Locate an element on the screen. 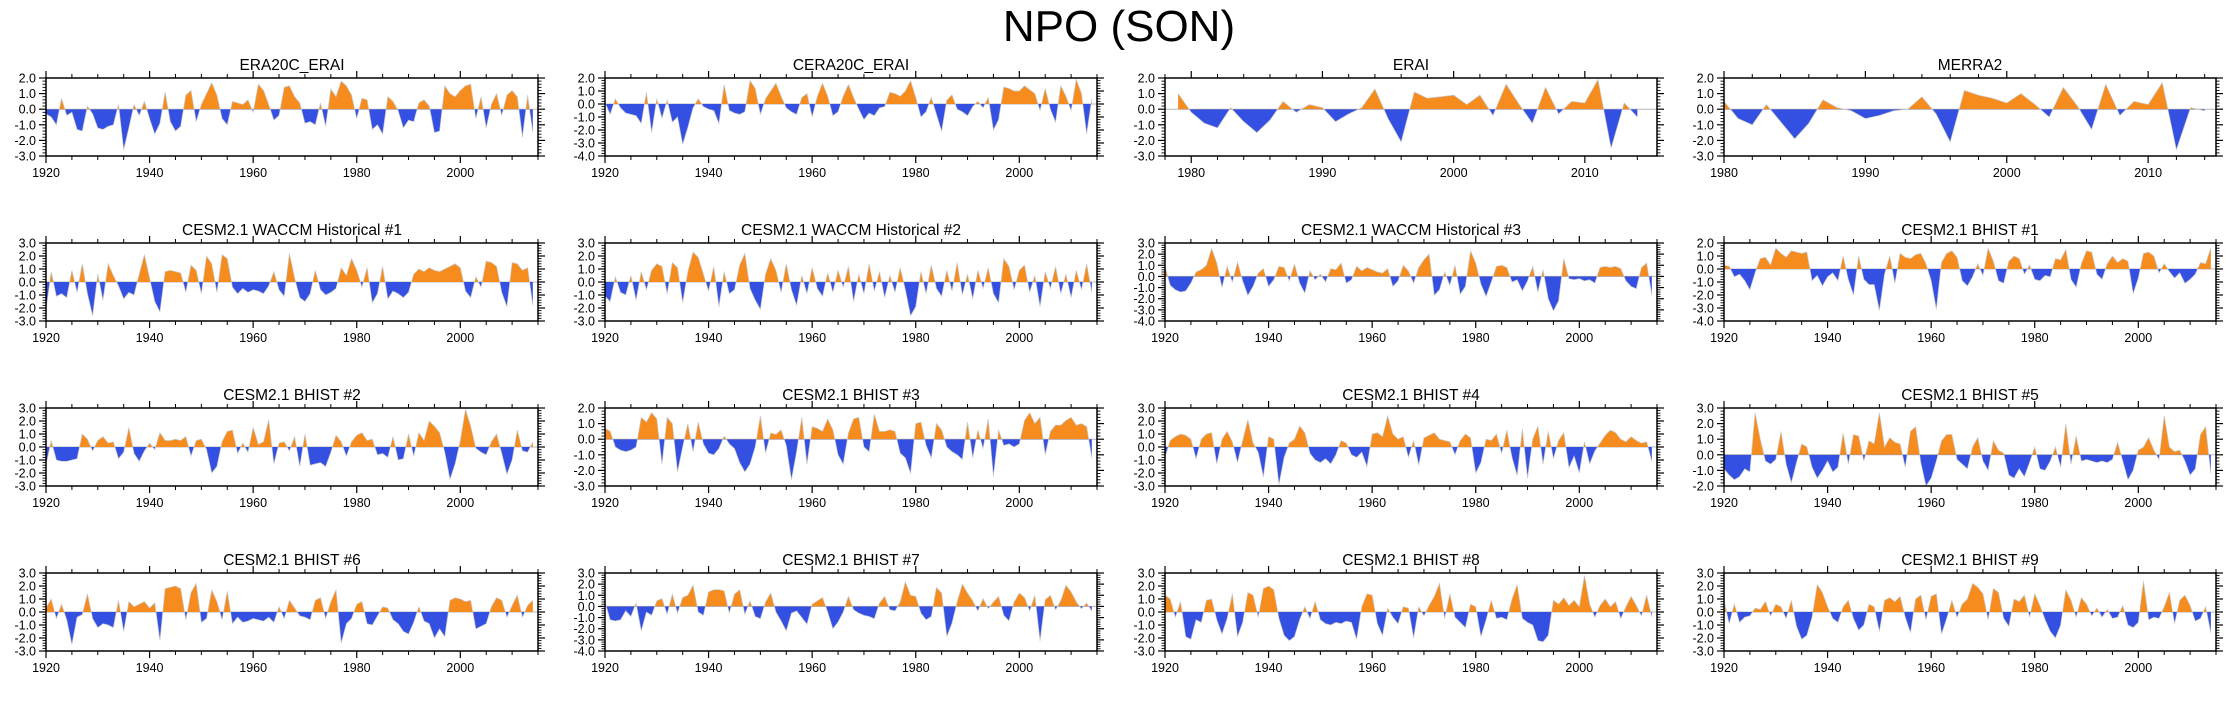  panel-title: ERAI is located at coordinates (1411, 65).